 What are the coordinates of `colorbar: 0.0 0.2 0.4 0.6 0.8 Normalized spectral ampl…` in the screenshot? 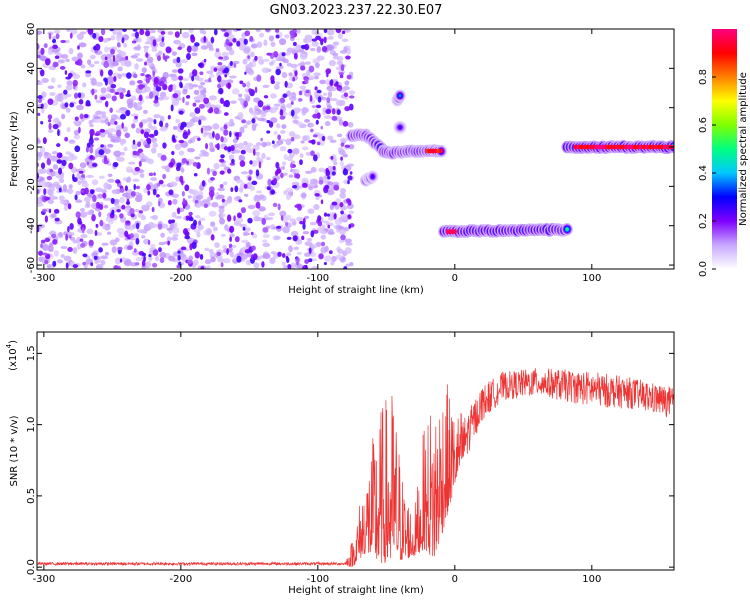 It's located at (723, 153).